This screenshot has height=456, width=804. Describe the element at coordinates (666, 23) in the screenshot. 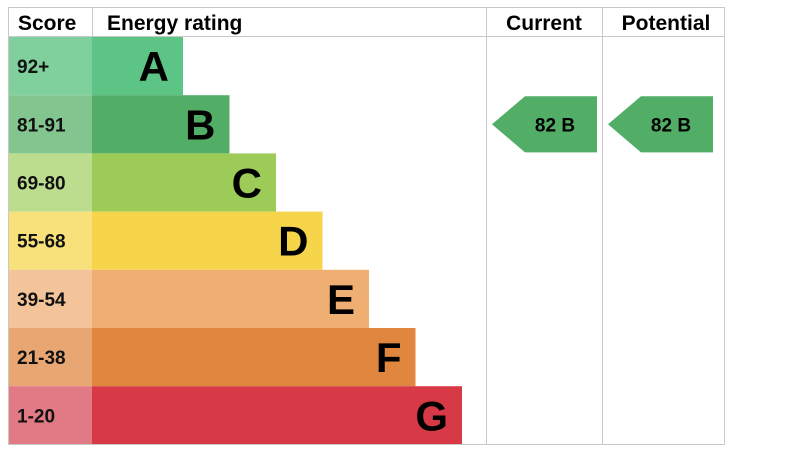

I see `header-potential: Potential` at that location.